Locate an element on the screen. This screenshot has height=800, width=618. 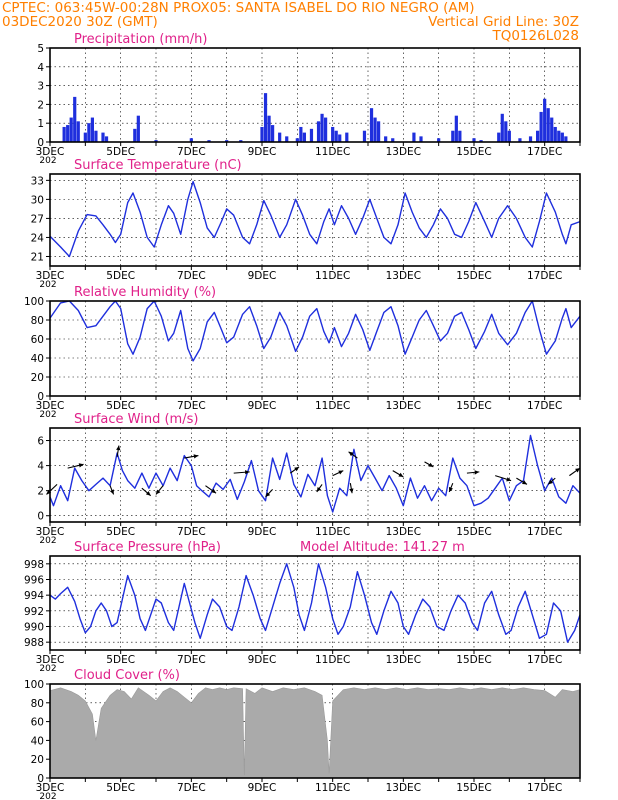
y-tick-label: 988 is located at coordinates (34, 643).